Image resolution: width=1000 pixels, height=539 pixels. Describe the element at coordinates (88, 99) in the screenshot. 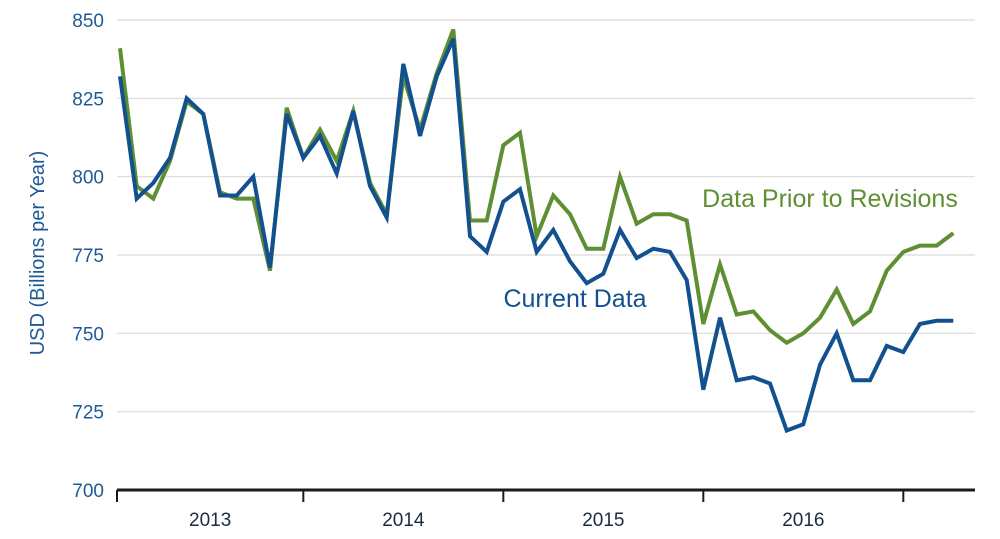

I see `y-tick-label: 825` at that location.